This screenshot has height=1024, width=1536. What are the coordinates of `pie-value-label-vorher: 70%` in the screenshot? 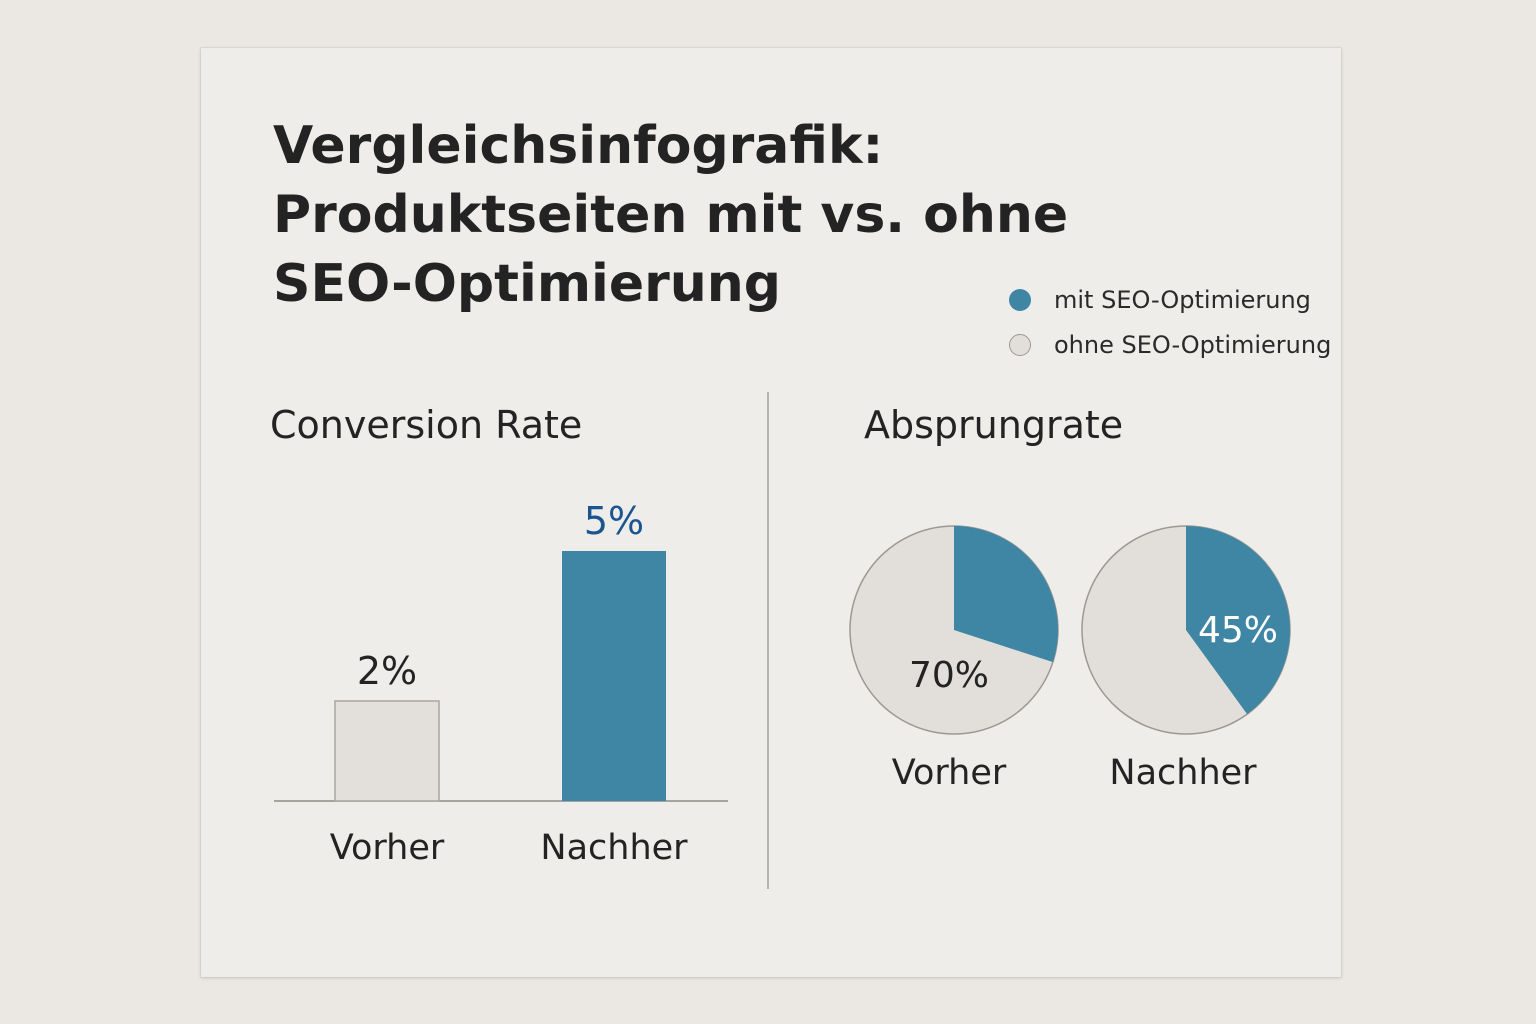 It's located at (949, 675).